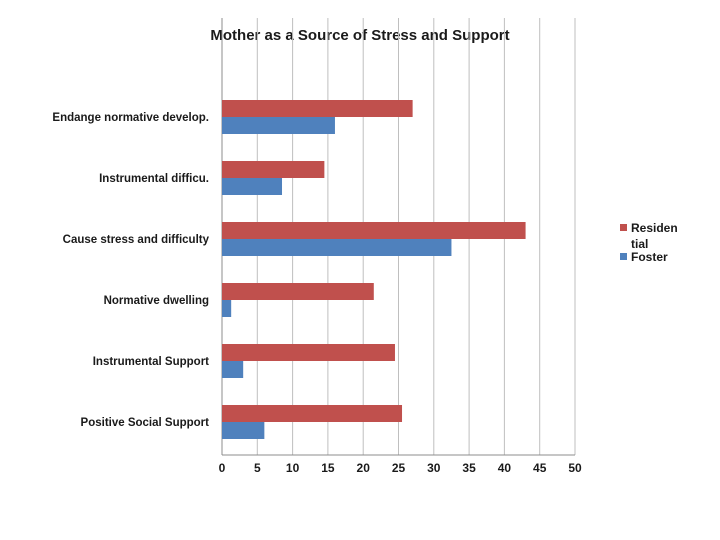  I want to click on category-label: Endange normative develop., so click(130, 118).